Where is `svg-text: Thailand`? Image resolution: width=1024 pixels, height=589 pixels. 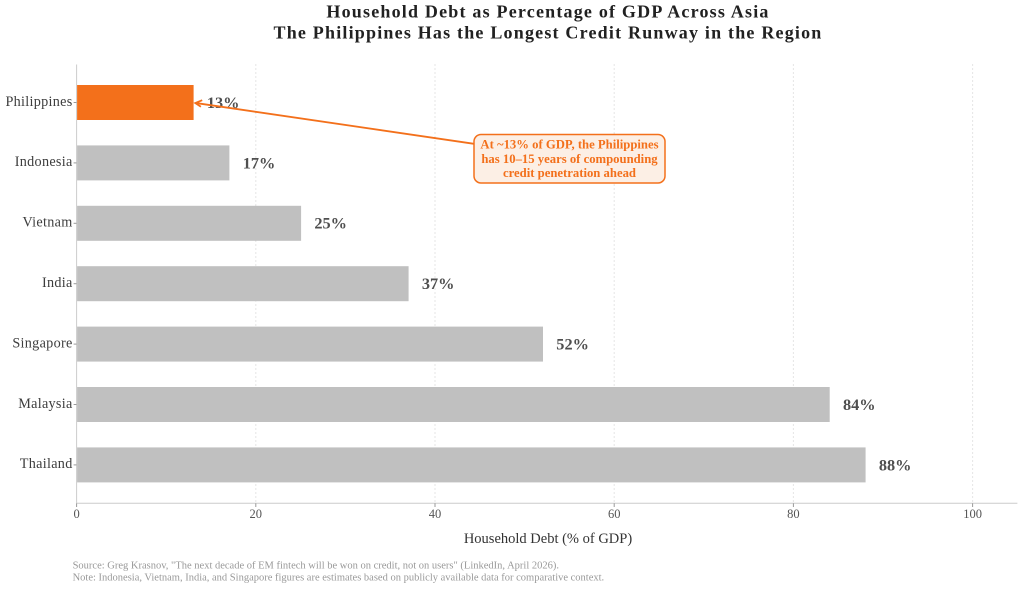
svg-text: Thailand is located at coordinates (46, 464).